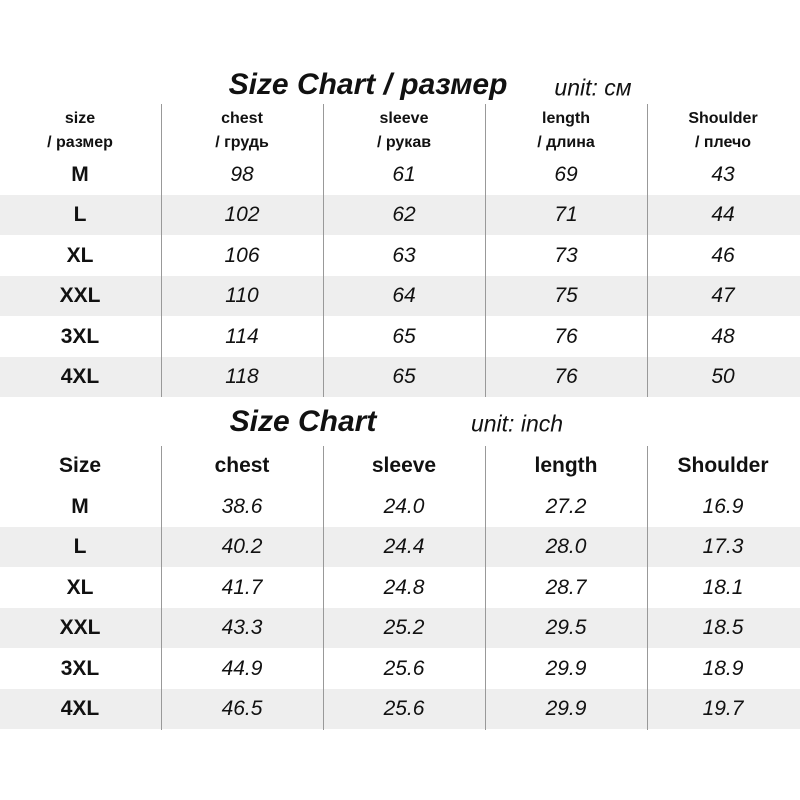 This screenshot has width=800, height=800. What do you see at coordinates (242, 506) in the screenshot?
I see `value-cell: 38.6` at bounding box center [242, 506].